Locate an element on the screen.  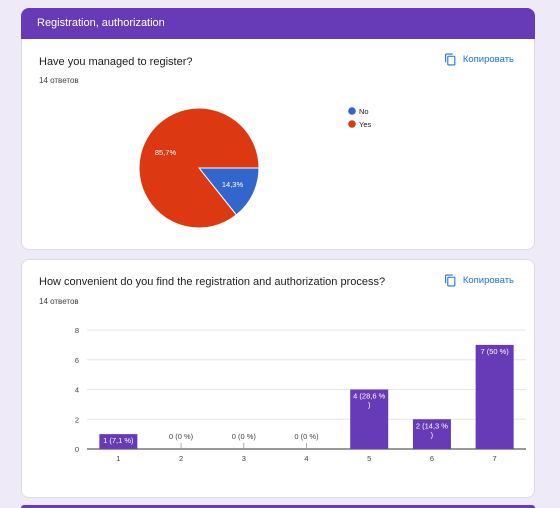
bar-data-label: 1 (7,1 %) is located at coordinates (118, 440).